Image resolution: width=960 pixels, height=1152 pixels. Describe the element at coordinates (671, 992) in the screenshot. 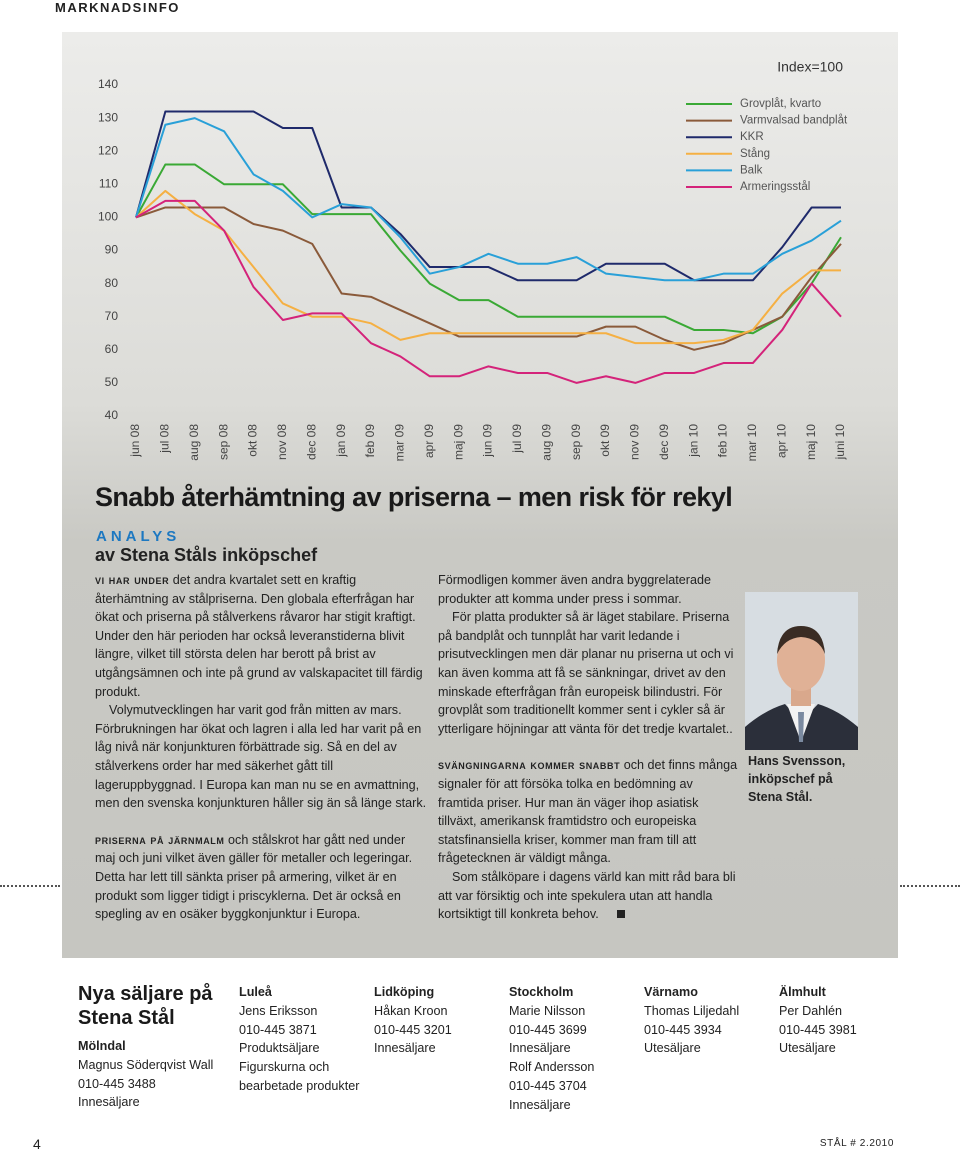

I see `city: Värnamo` at that location.